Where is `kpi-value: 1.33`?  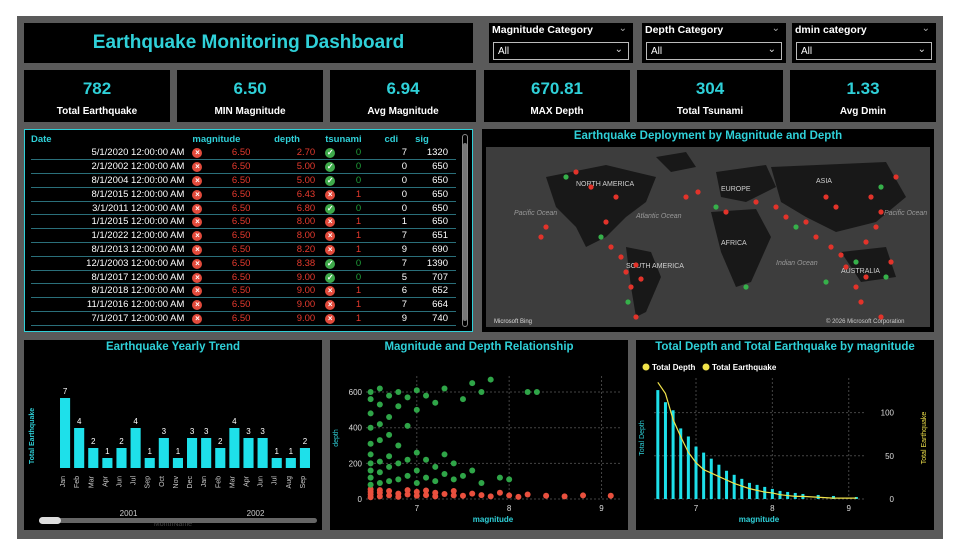 kpi-value: 1.33 is located at coordinates (863, 88).